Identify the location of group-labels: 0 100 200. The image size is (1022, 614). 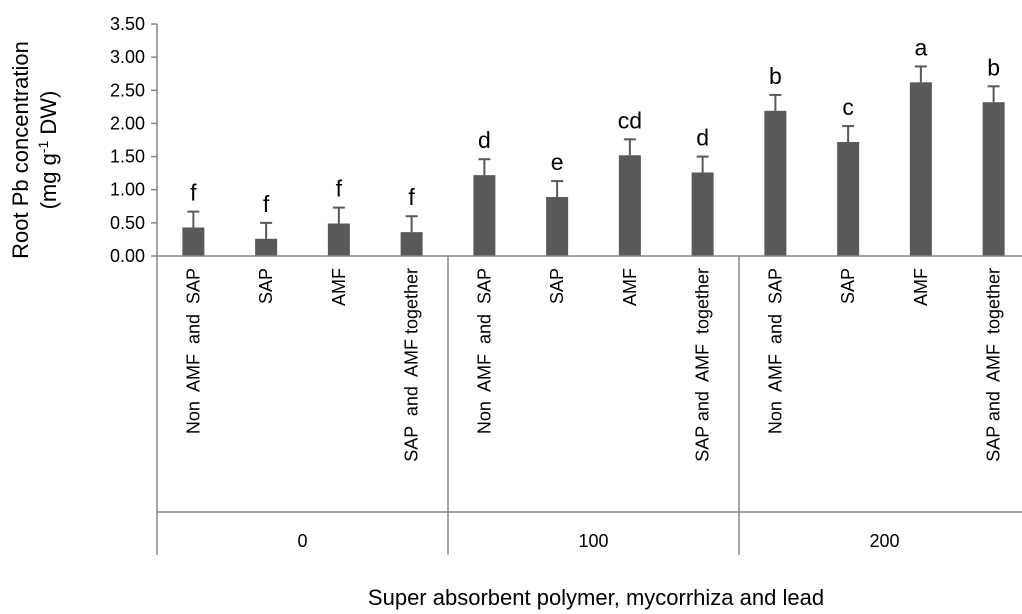
(598, 541).